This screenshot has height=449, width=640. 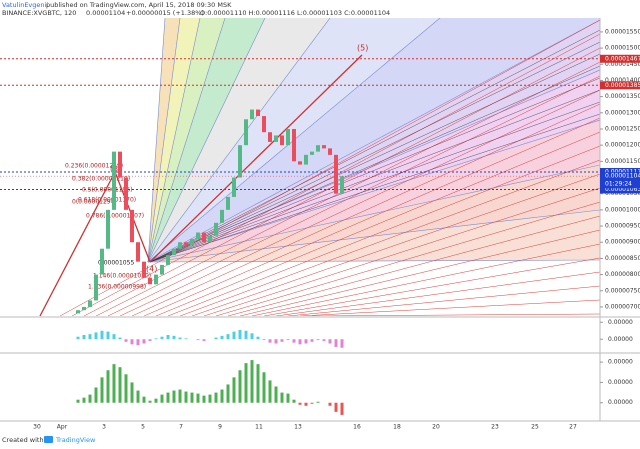 I want to click on x-tick-label: 7, so click(x=181, y=427).